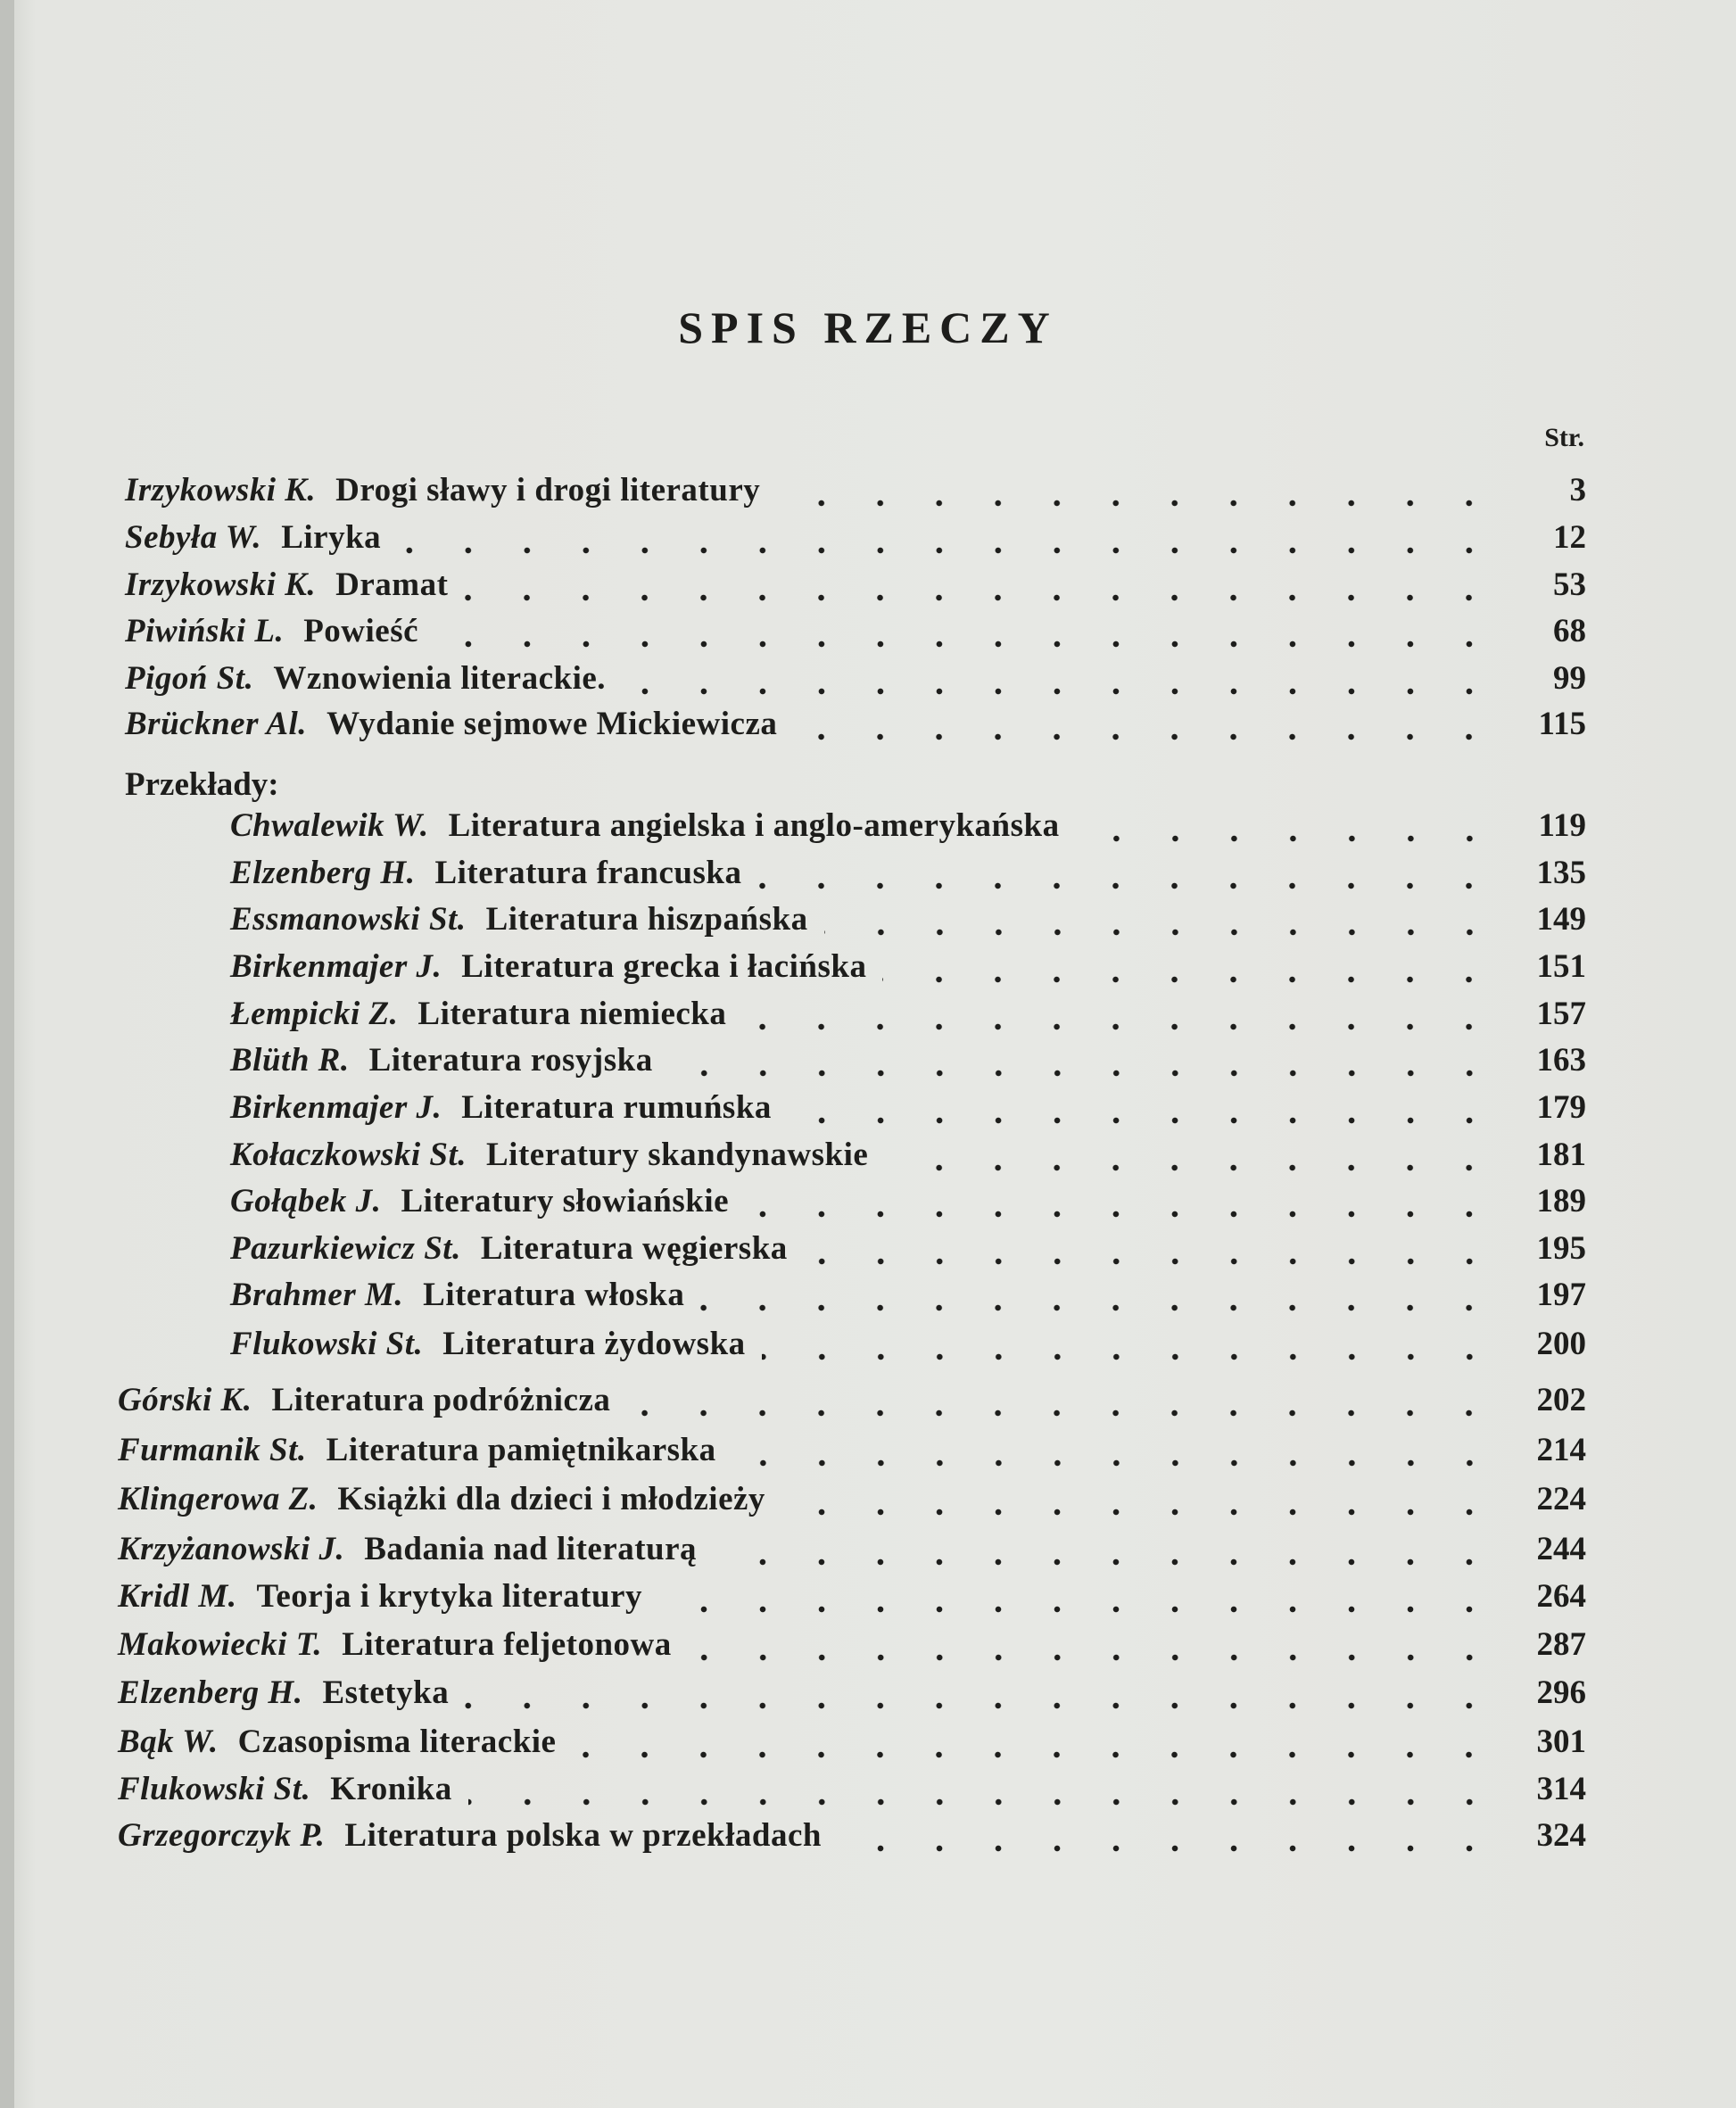 The image size is (1736, 2108). Describe the element at coordinates (348, 1155) in the screenshot. I see `entry-author: Kołaczkowski St.` at that location.